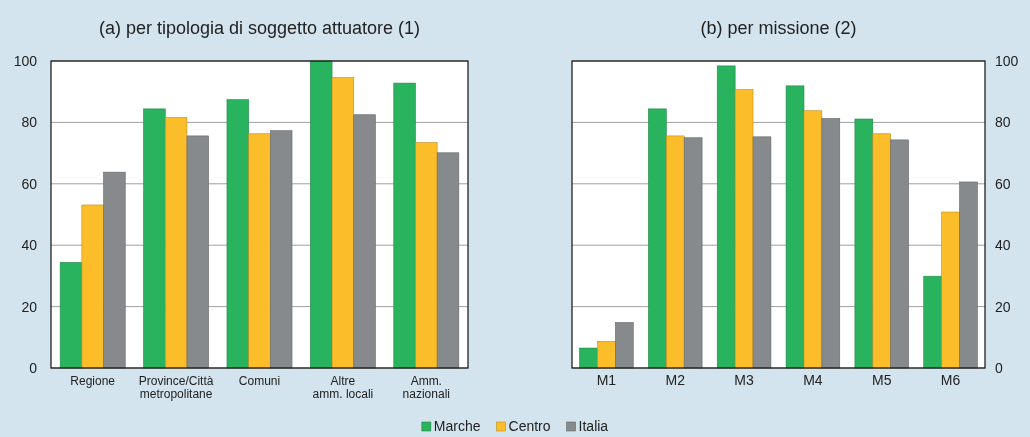  Describe the element at coordinates (744, 380) in the screenshot. I see `x-tick-label: M3` at that location.